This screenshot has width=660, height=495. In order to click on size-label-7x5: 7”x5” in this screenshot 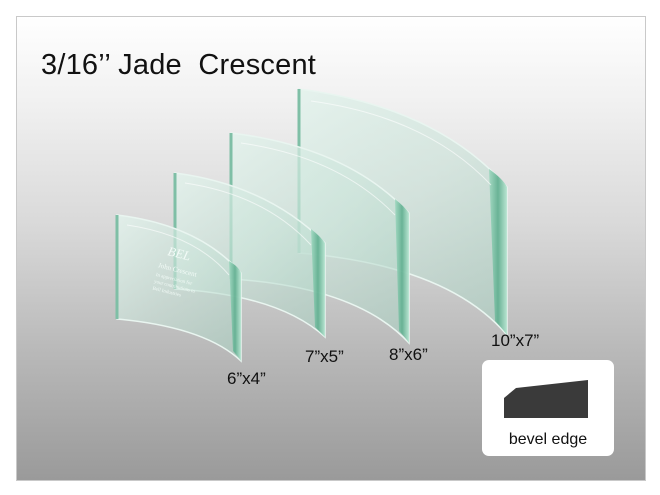, I will do `click(324, 356)`.